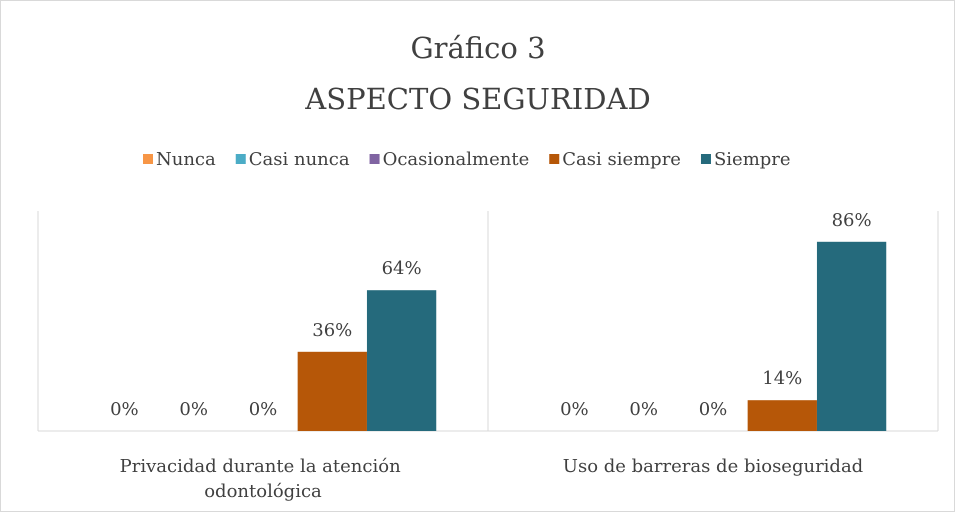  What do you see at coordinates (456, 159) in the screenshot?
I see `legend-label: Ocasionalmente` at bounding box center [456, 159].